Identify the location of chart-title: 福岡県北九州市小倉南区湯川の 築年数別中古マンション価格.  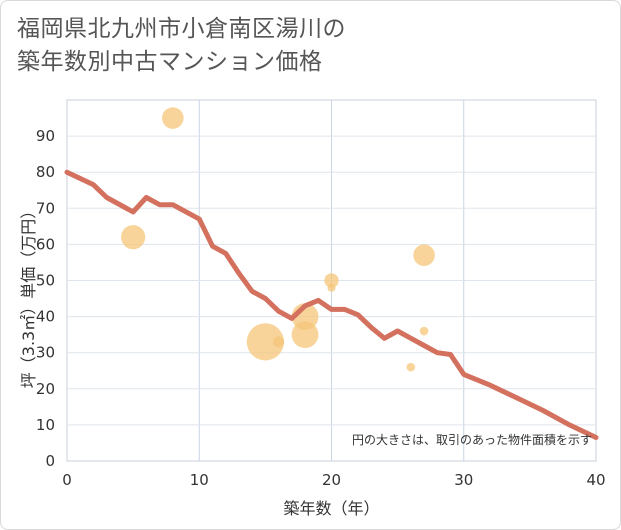
(312, 46).